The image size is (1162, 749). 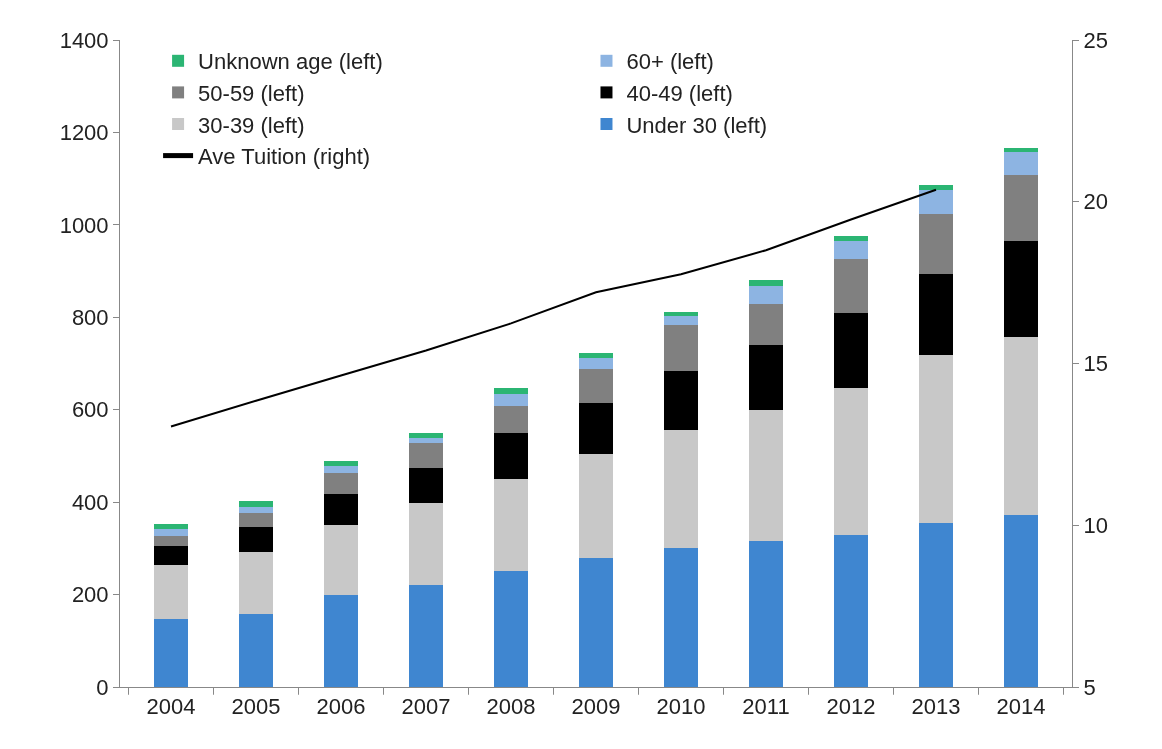 What do you see at coordinates (84, 133) in the screenshot?
I see `y-tick-label: 1200` at bounding box center [84, 133].